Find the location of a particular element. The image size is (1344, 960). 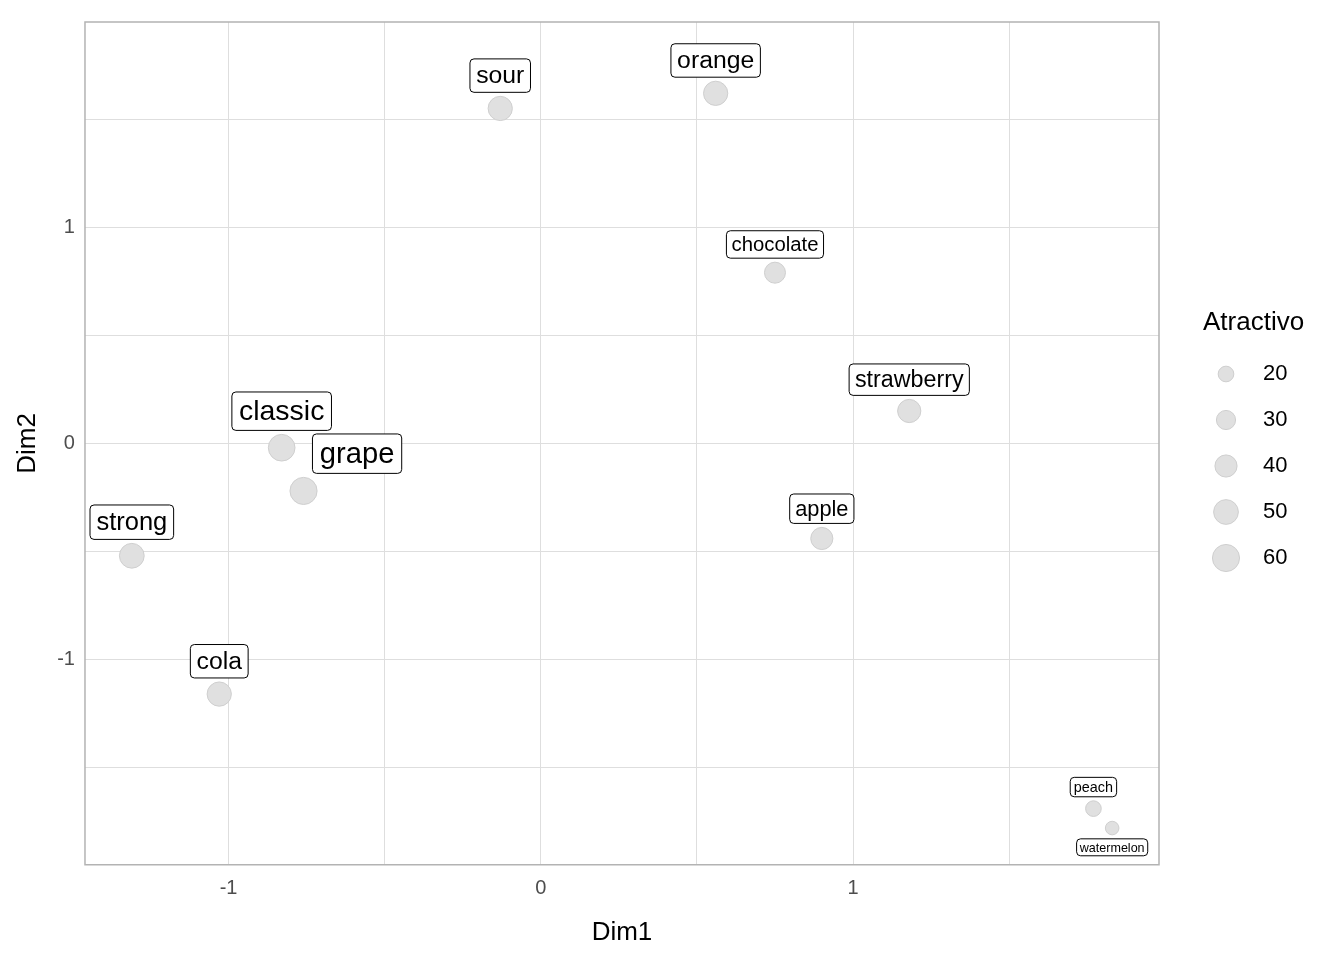

legend-label: 30 is located at coordinates (1275, 419).